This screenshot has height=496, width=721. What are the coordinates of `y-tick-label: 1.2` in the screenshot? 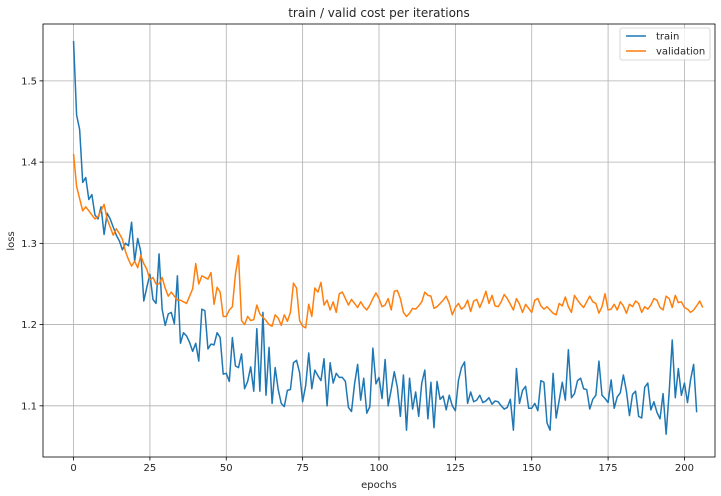 It's located at (29, 325).